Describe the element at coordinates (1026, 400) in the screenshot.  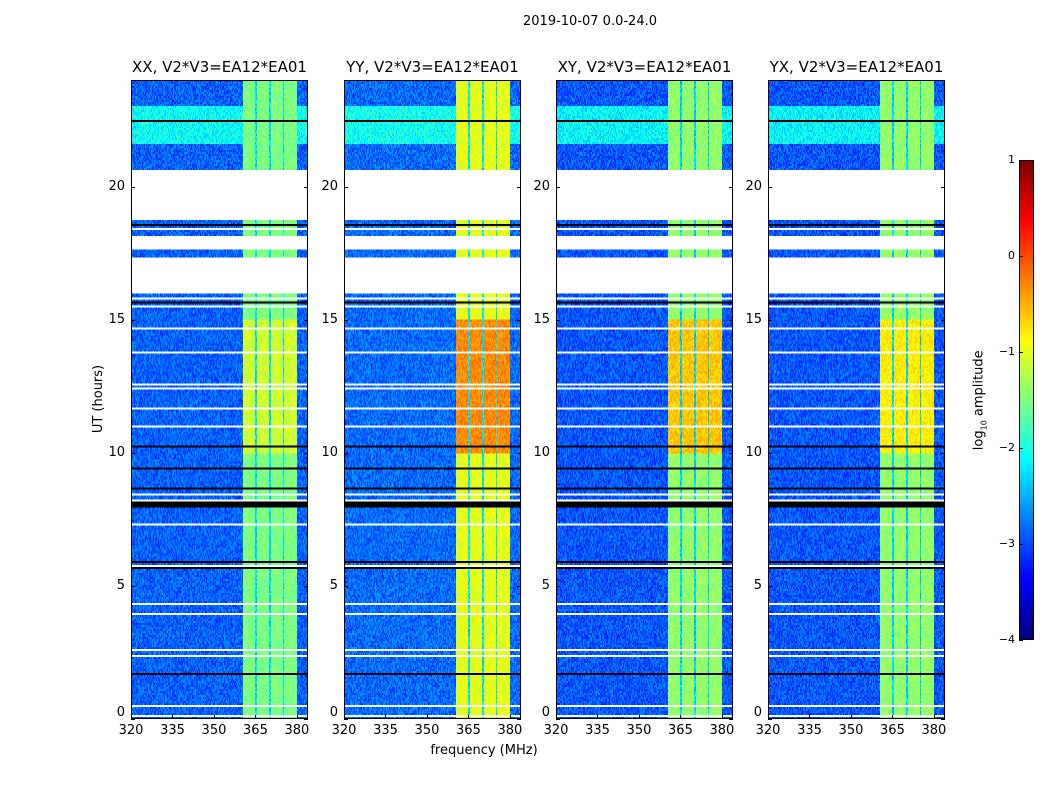
I see `colorbar` at that location.